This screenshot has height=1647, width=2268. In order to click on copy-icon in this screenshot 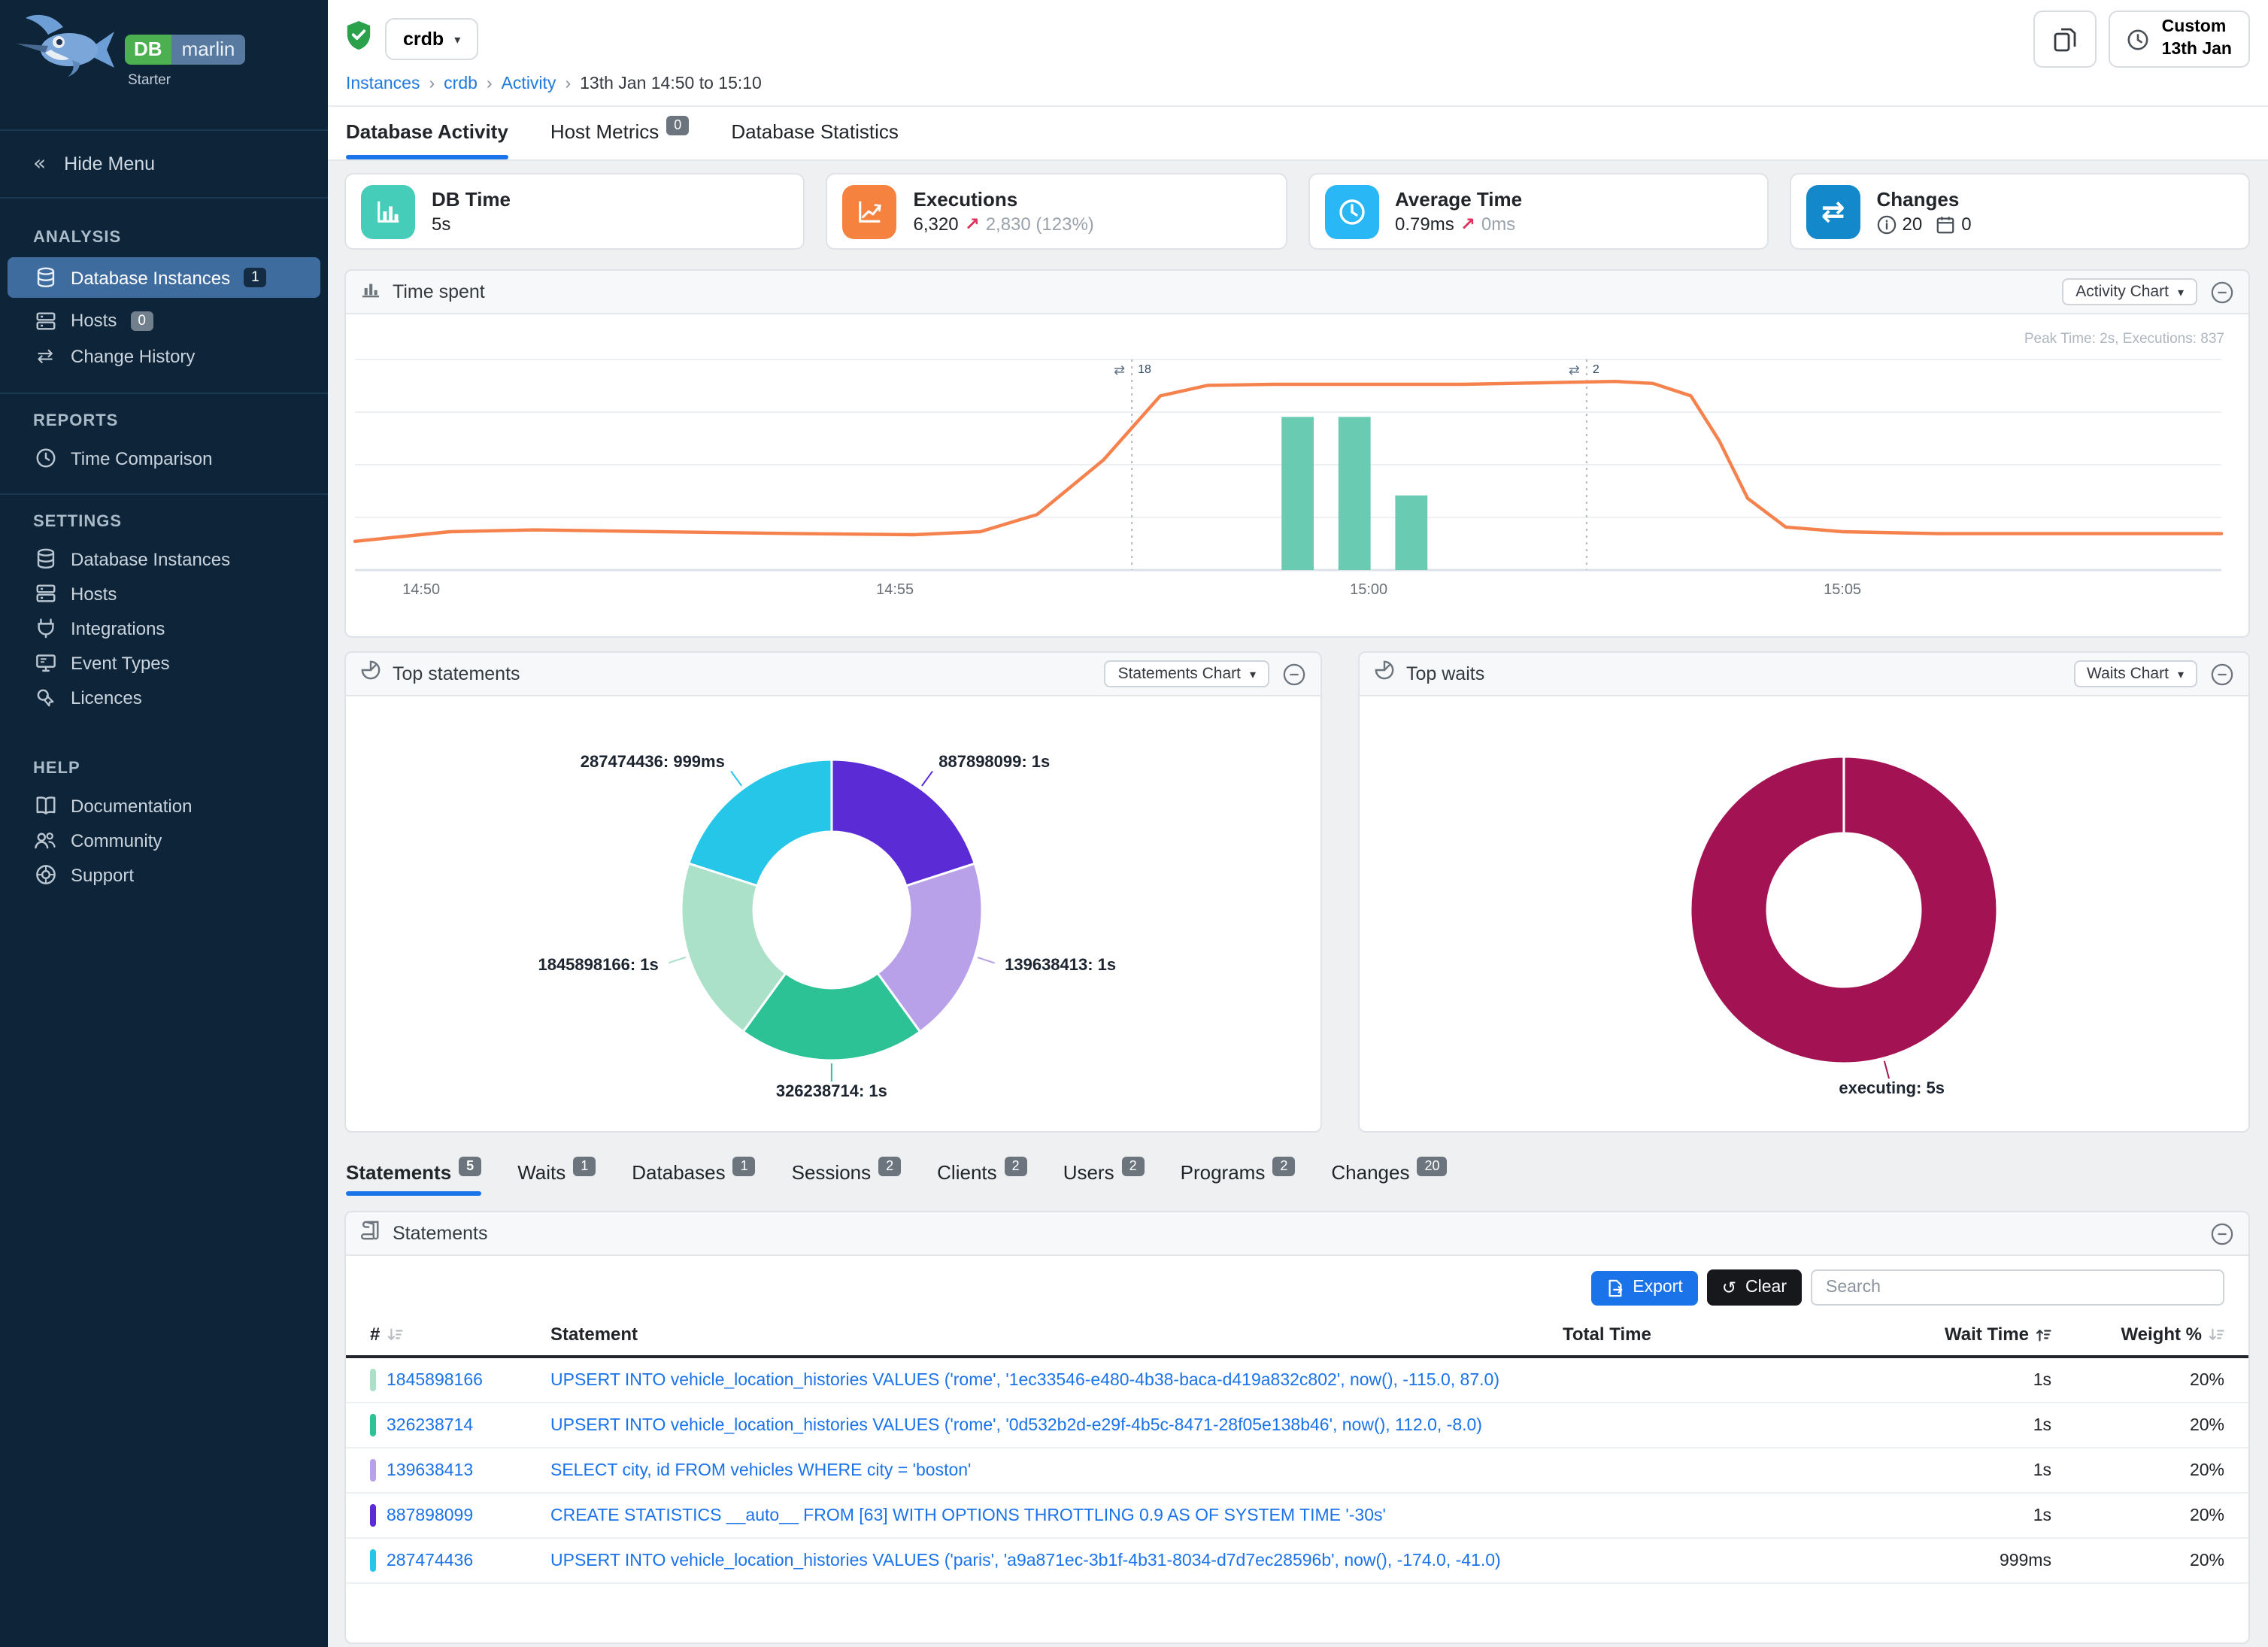, I will do `click(2065, 39)`.